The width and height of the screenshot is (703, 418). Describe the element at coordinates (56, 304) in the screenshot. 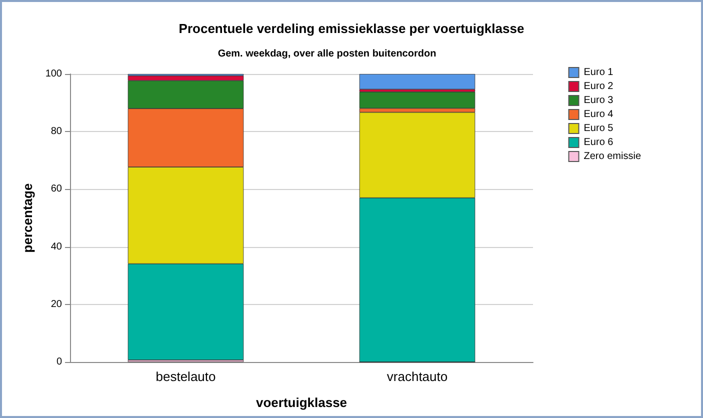

I see `y-tick-label: 20` at that location.